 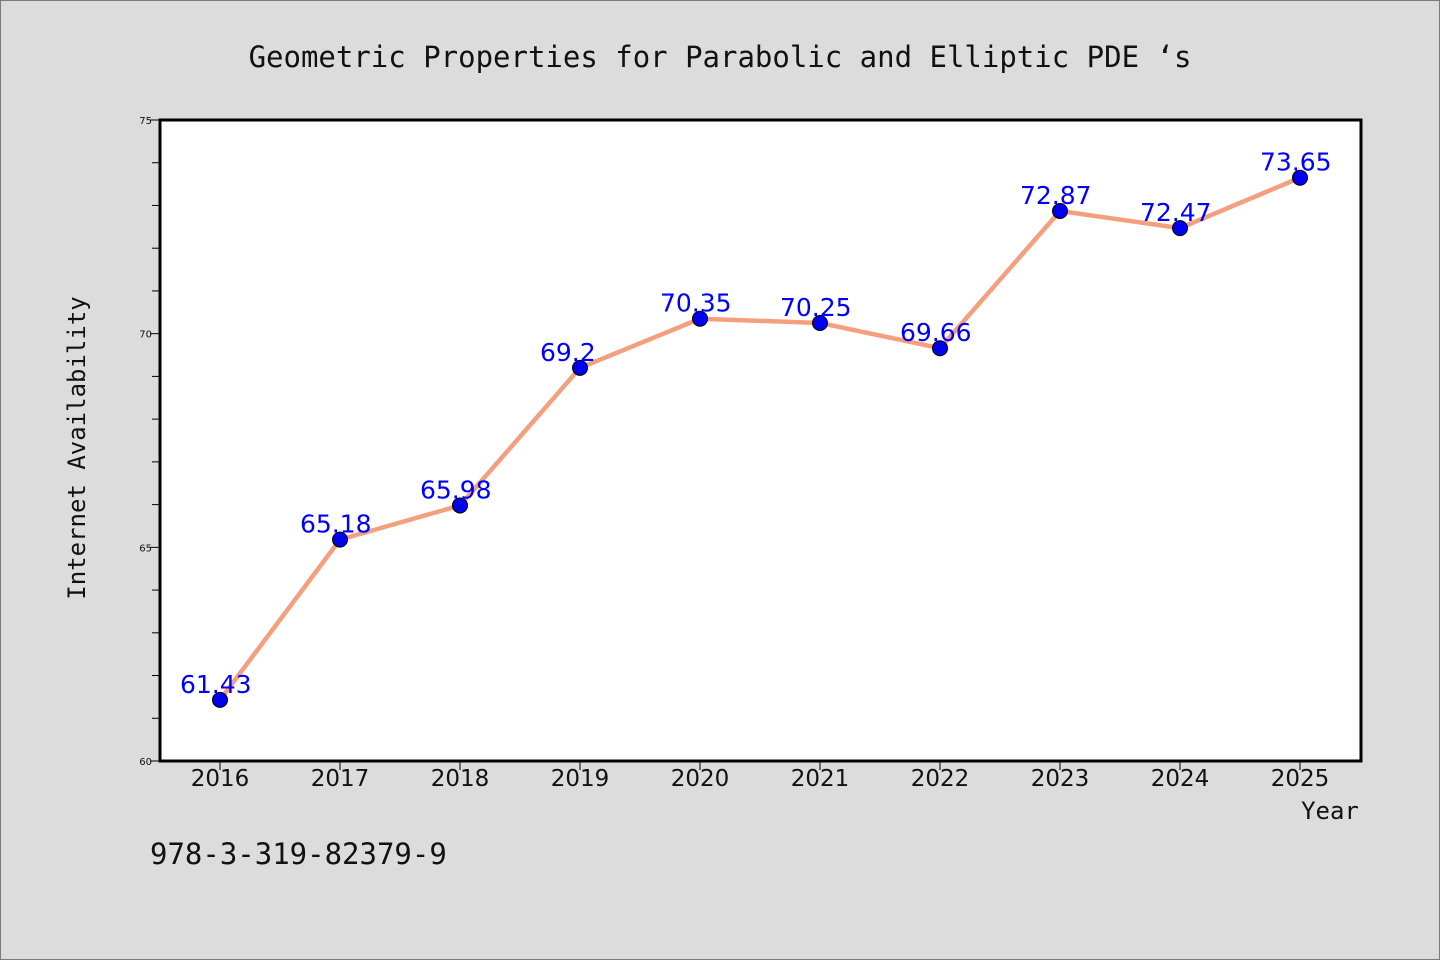 I want to click on data-label: 69.66, so click(x=936, y=332).